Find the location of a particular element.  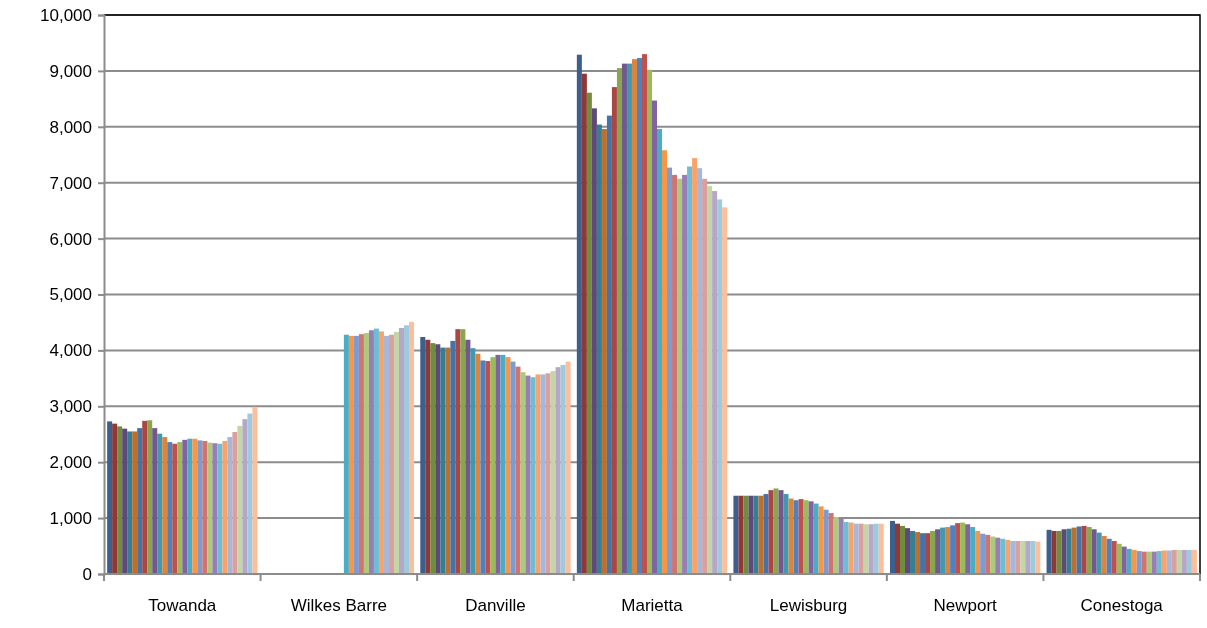

x-tick-label: Danville is located at coordinates (495, 605).